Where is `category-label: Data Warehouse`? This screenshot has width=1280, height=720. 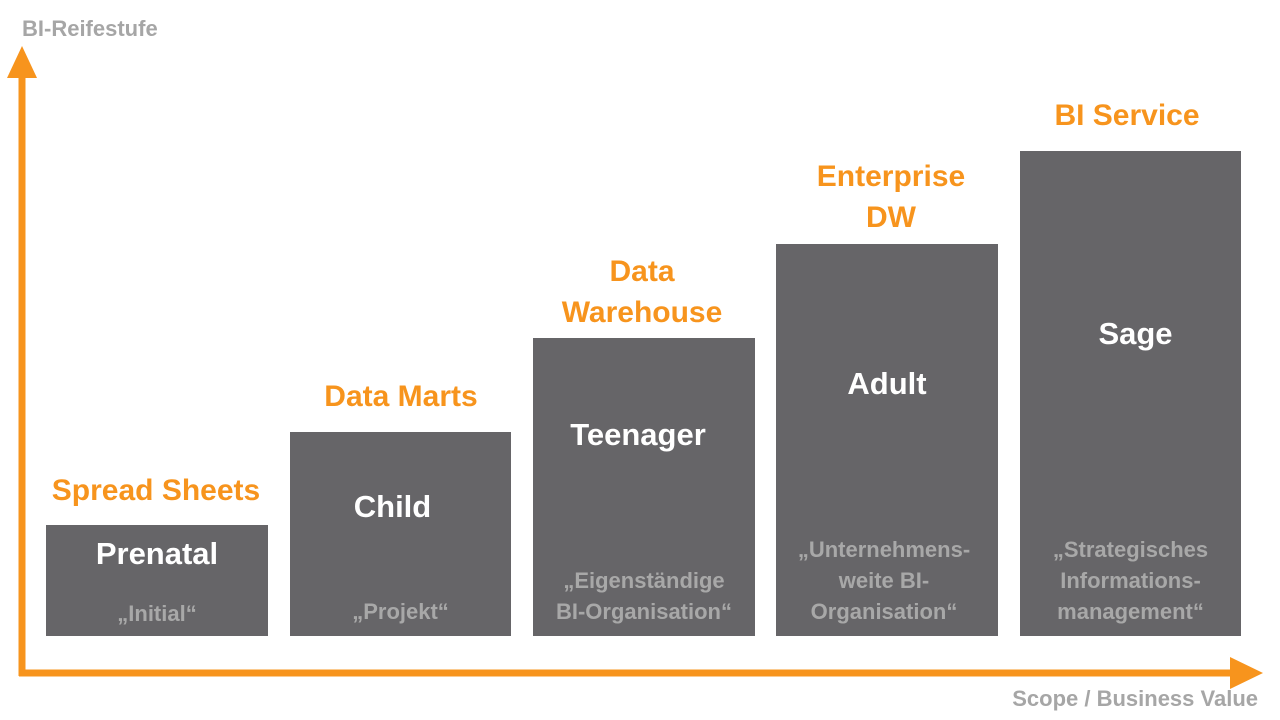
category-label: Data Warehouse is located at coordinates (642, 292).